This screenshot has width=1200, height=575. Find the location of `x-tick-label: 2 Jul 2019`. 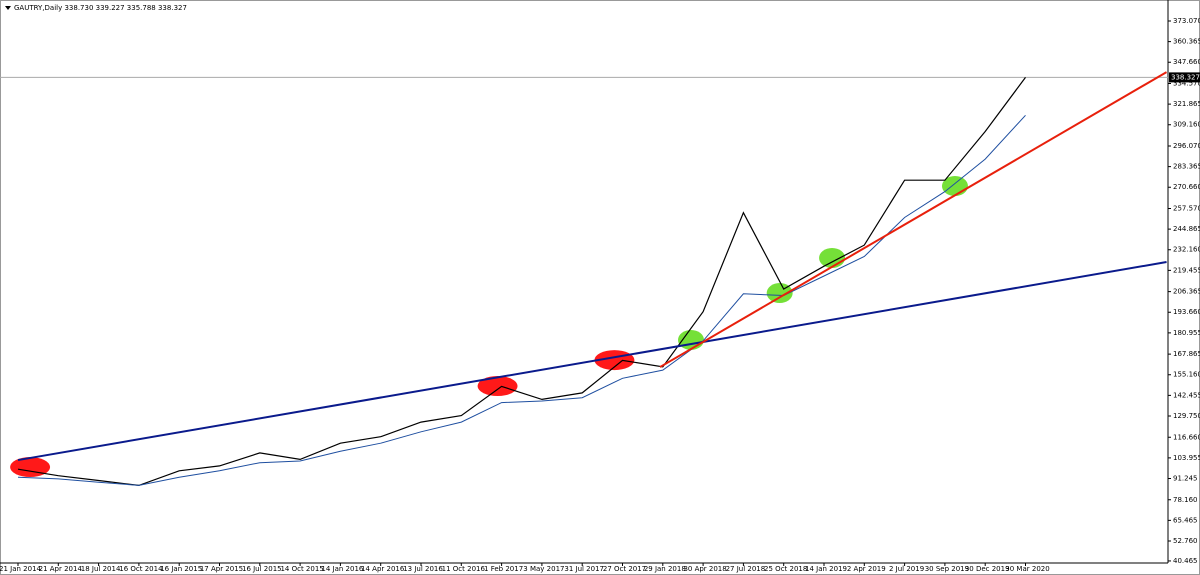

x-tick-label: 2 Jul 2019 is located at coordinates (906, 569).